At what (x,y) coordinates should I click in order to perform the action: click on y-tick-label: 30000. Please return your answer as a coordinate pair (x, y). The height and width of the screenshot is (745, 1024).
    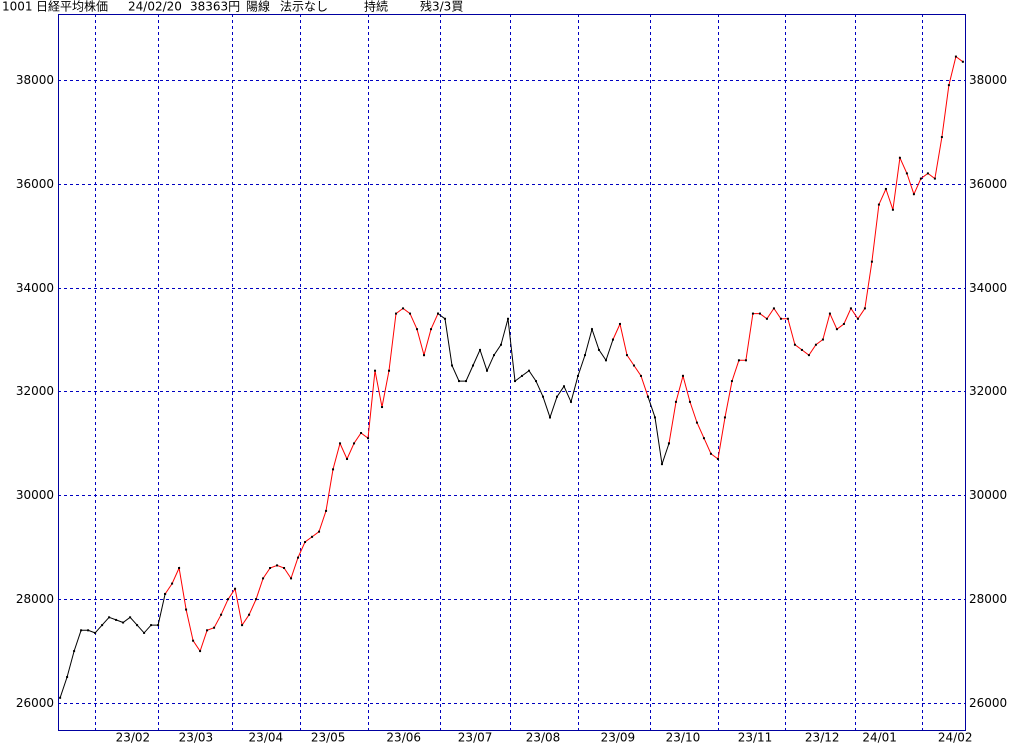
    Looking at the image, I should click on (35, 495).